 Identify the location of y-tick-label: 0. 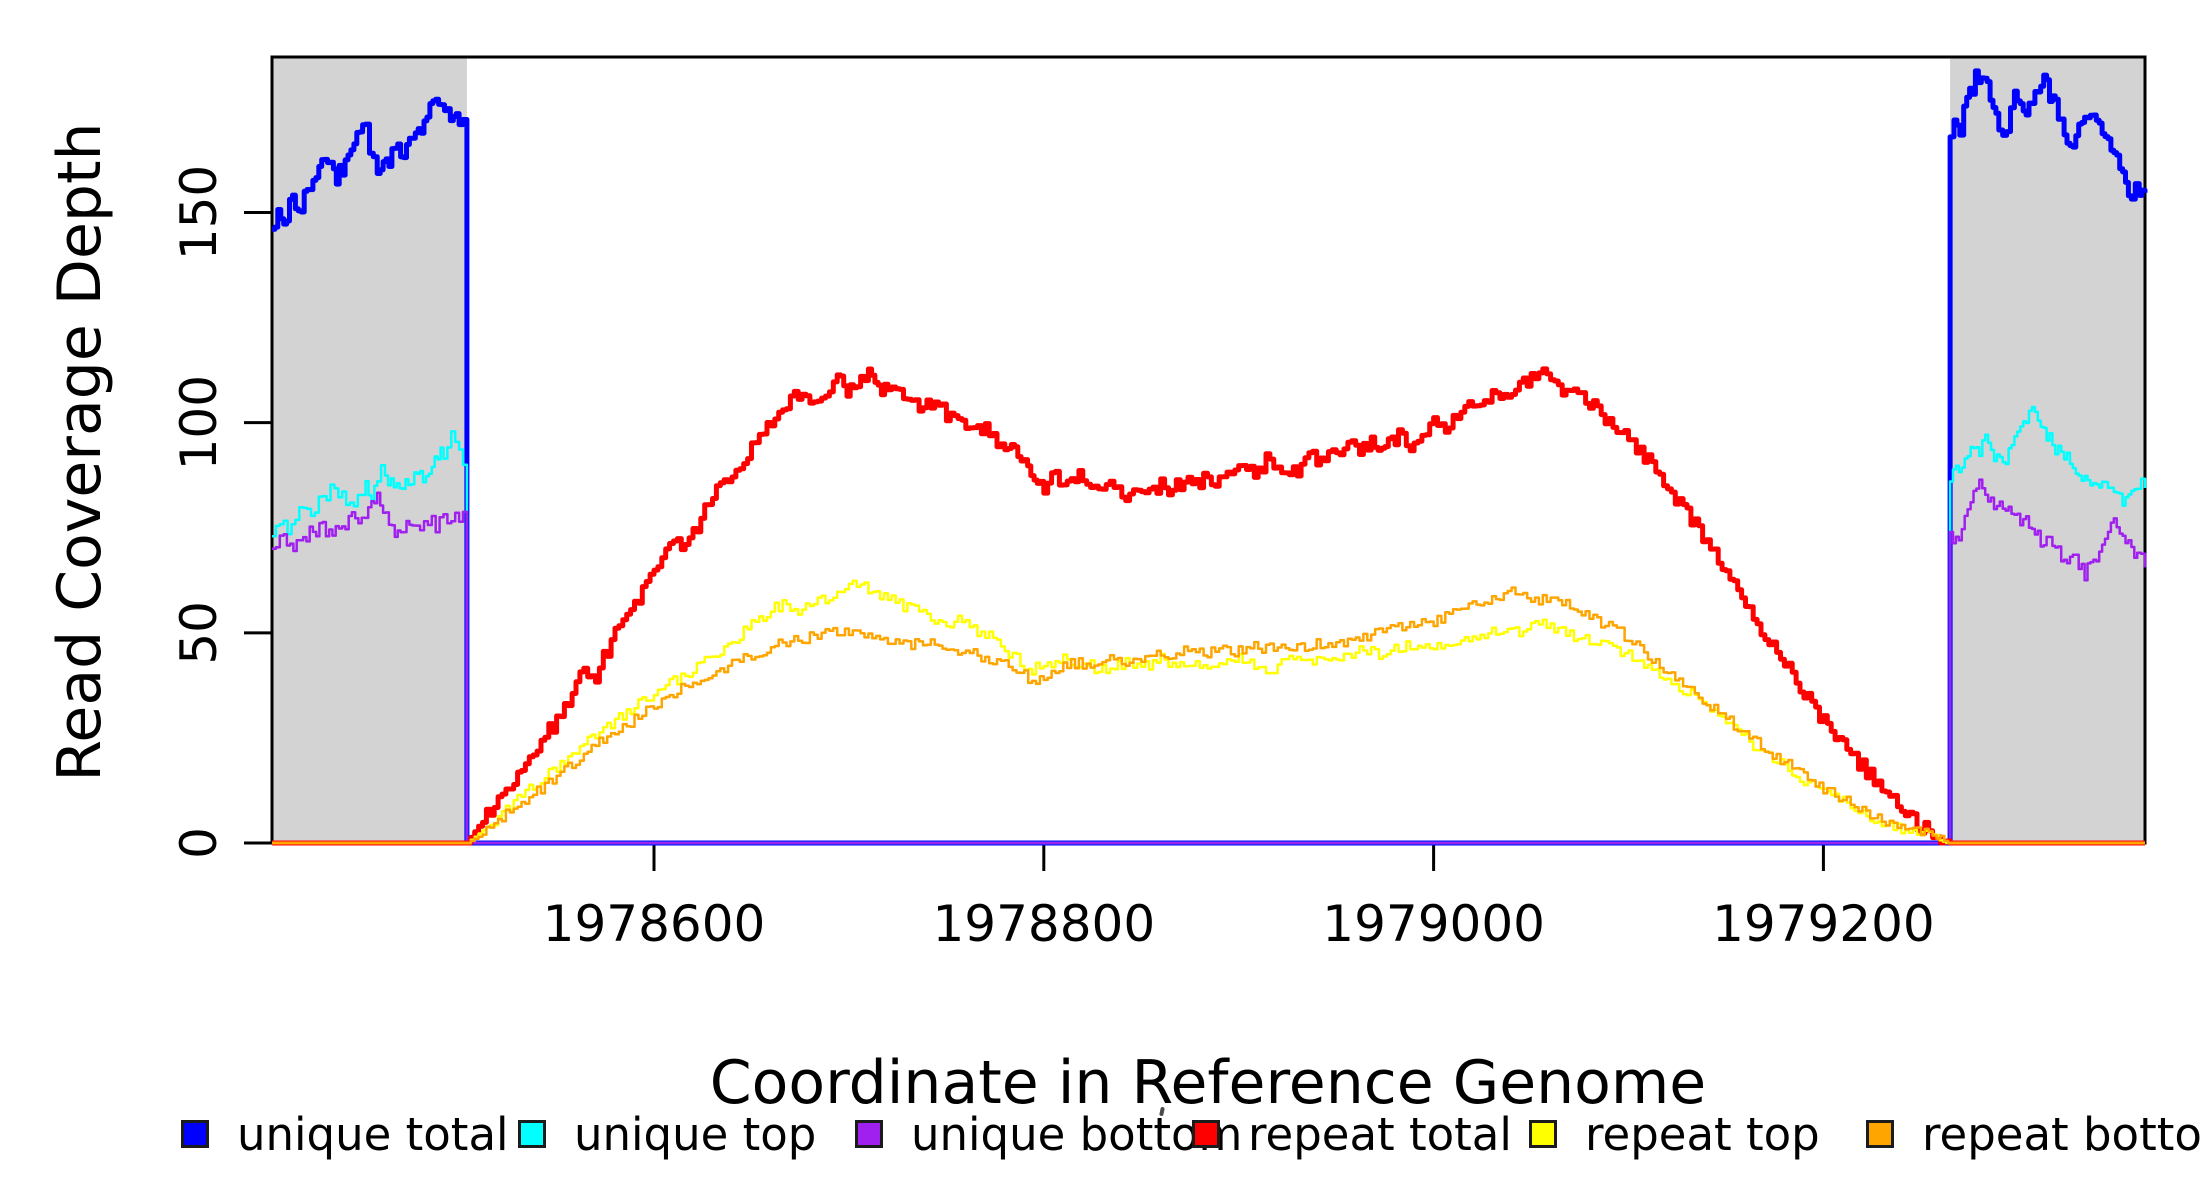
(199, 843).